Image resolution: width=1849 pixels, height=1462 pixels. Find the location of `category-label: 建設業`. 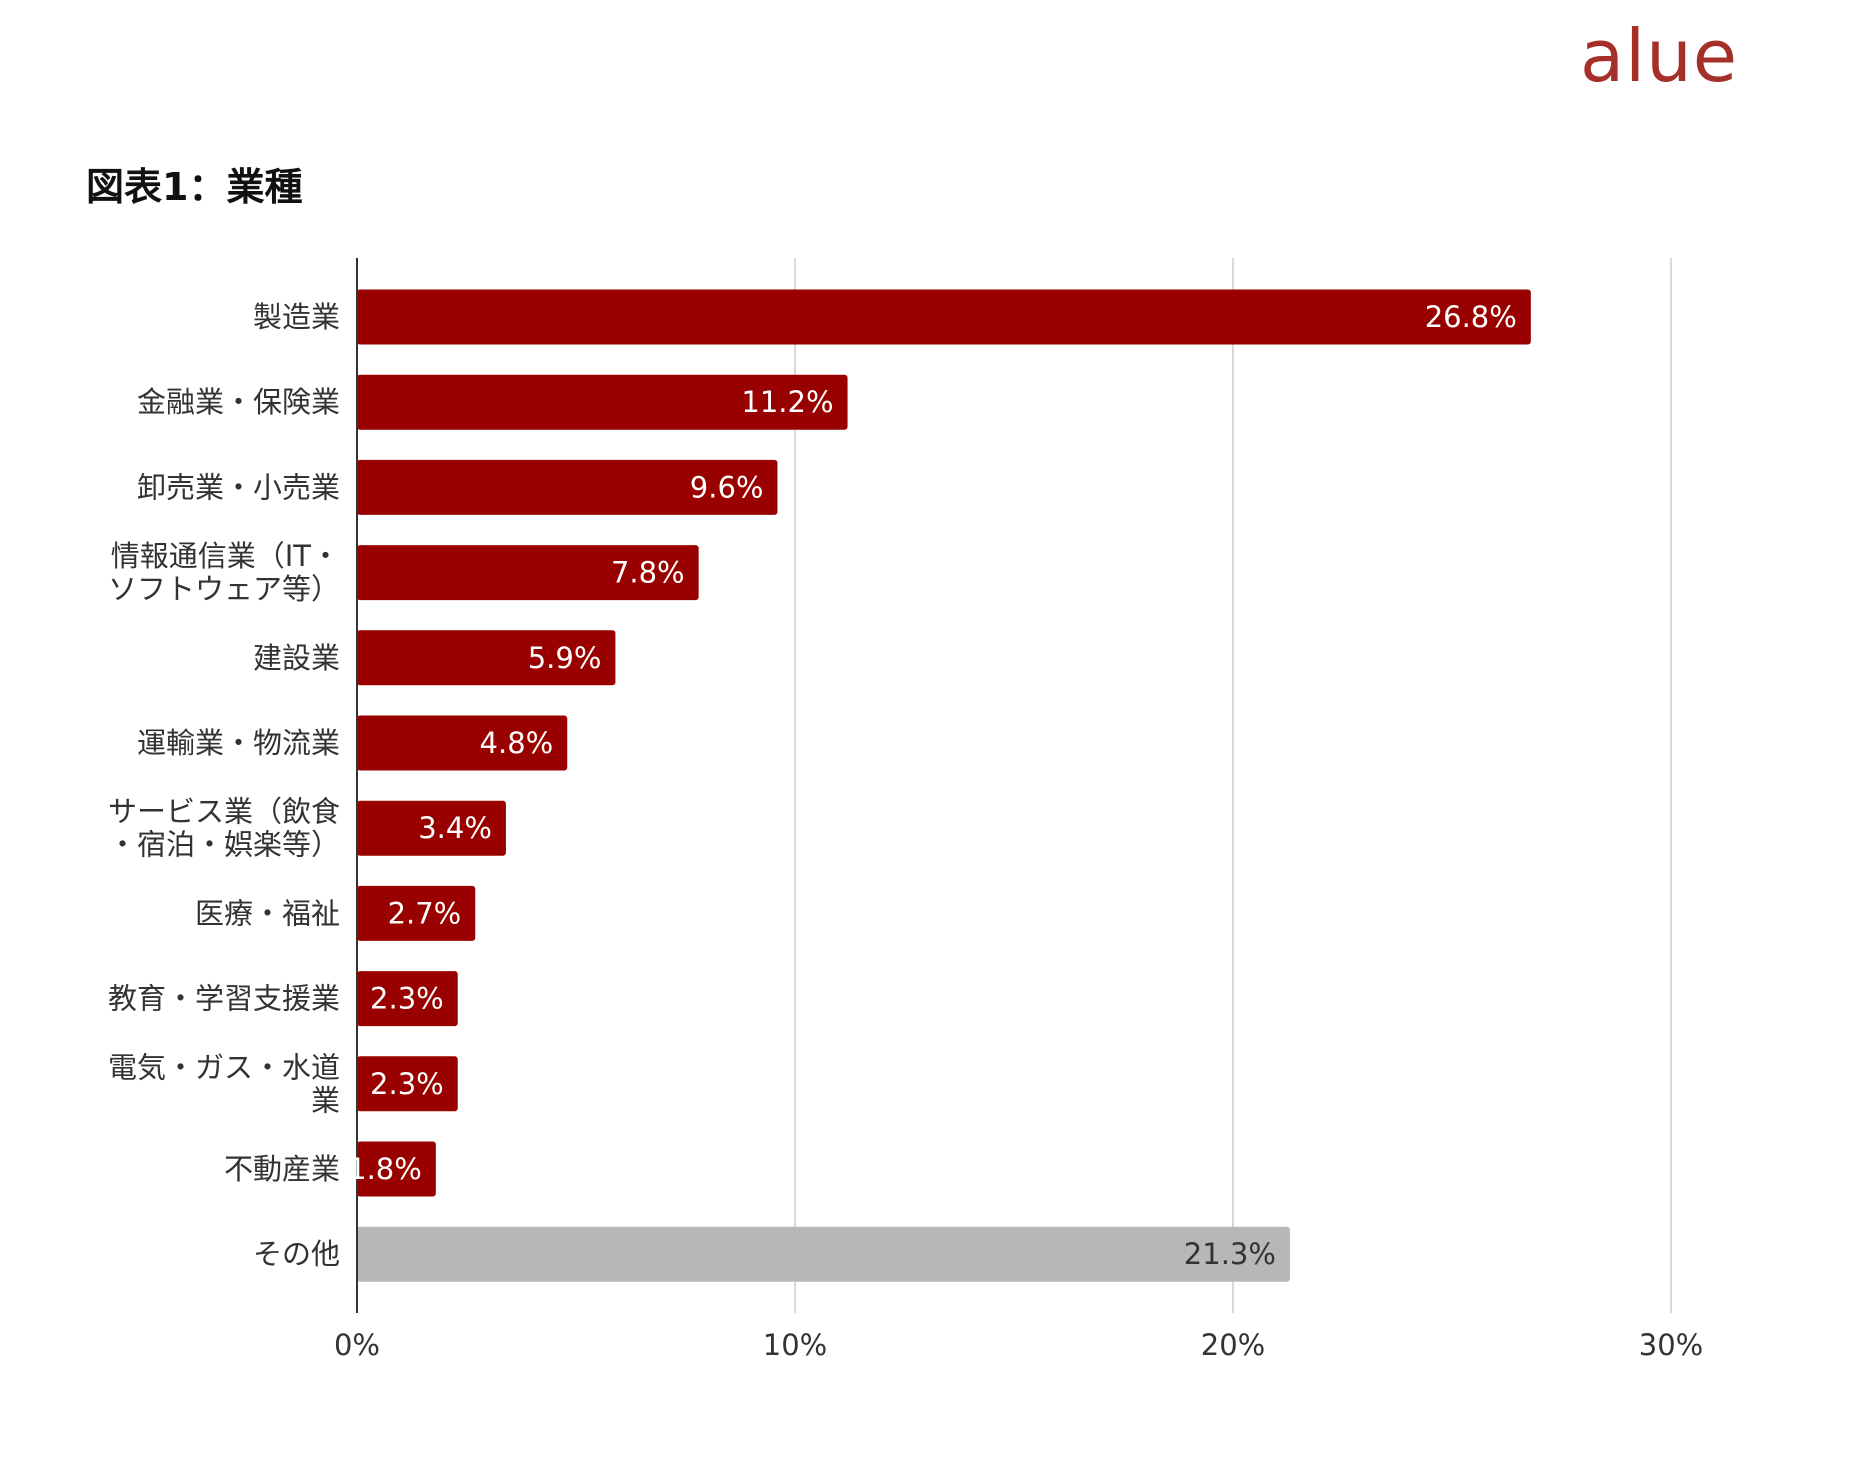

category-label: 建設業 is located at coordinates (296, 658).